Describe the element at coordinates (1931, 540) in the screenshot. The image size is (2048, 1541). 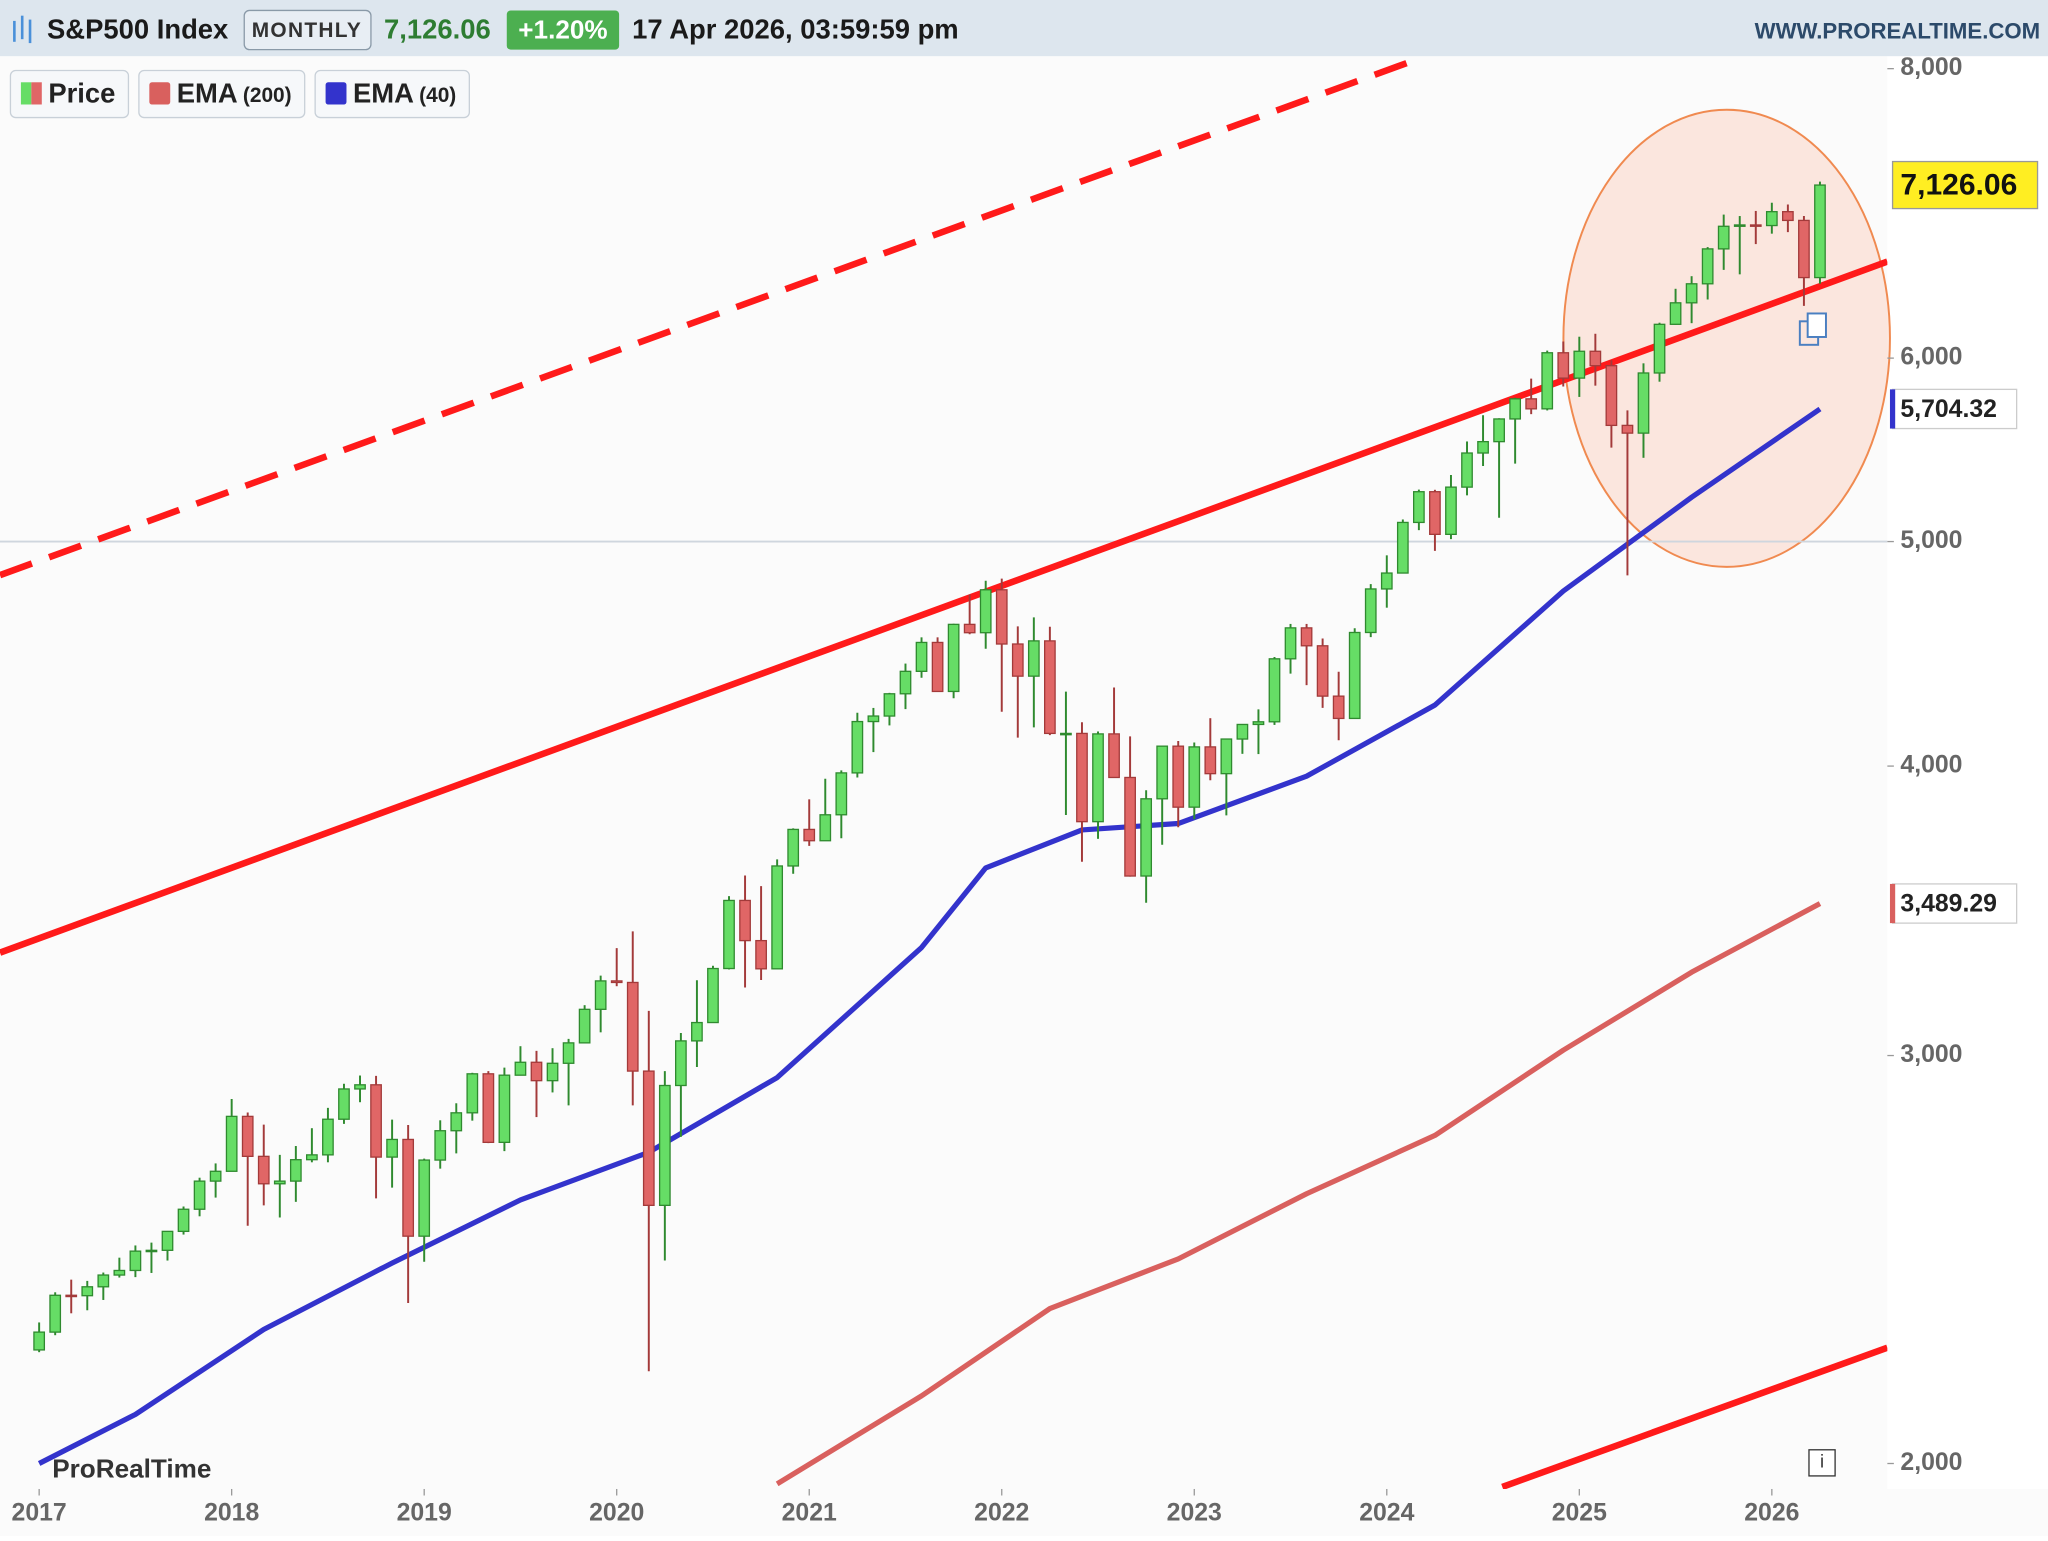
I see `y-tick-label: 5,000` at that location.